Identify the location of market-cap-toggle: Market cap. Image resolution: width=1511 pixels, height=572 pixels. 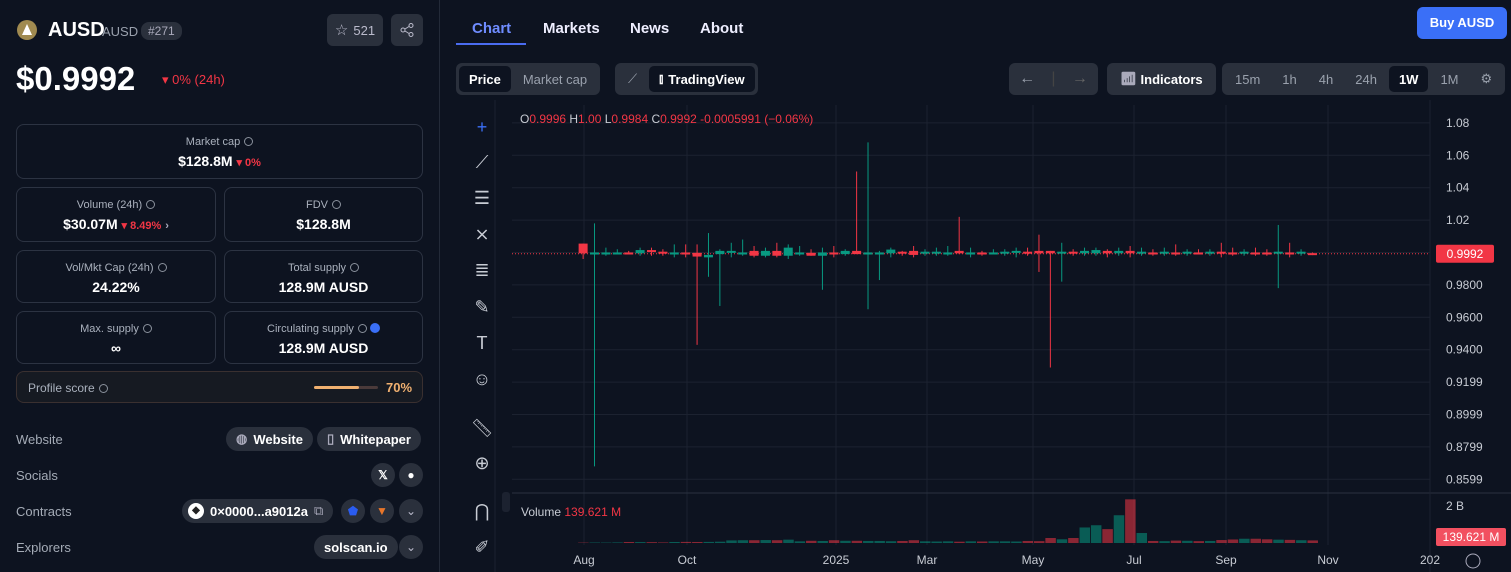
(555, 79).